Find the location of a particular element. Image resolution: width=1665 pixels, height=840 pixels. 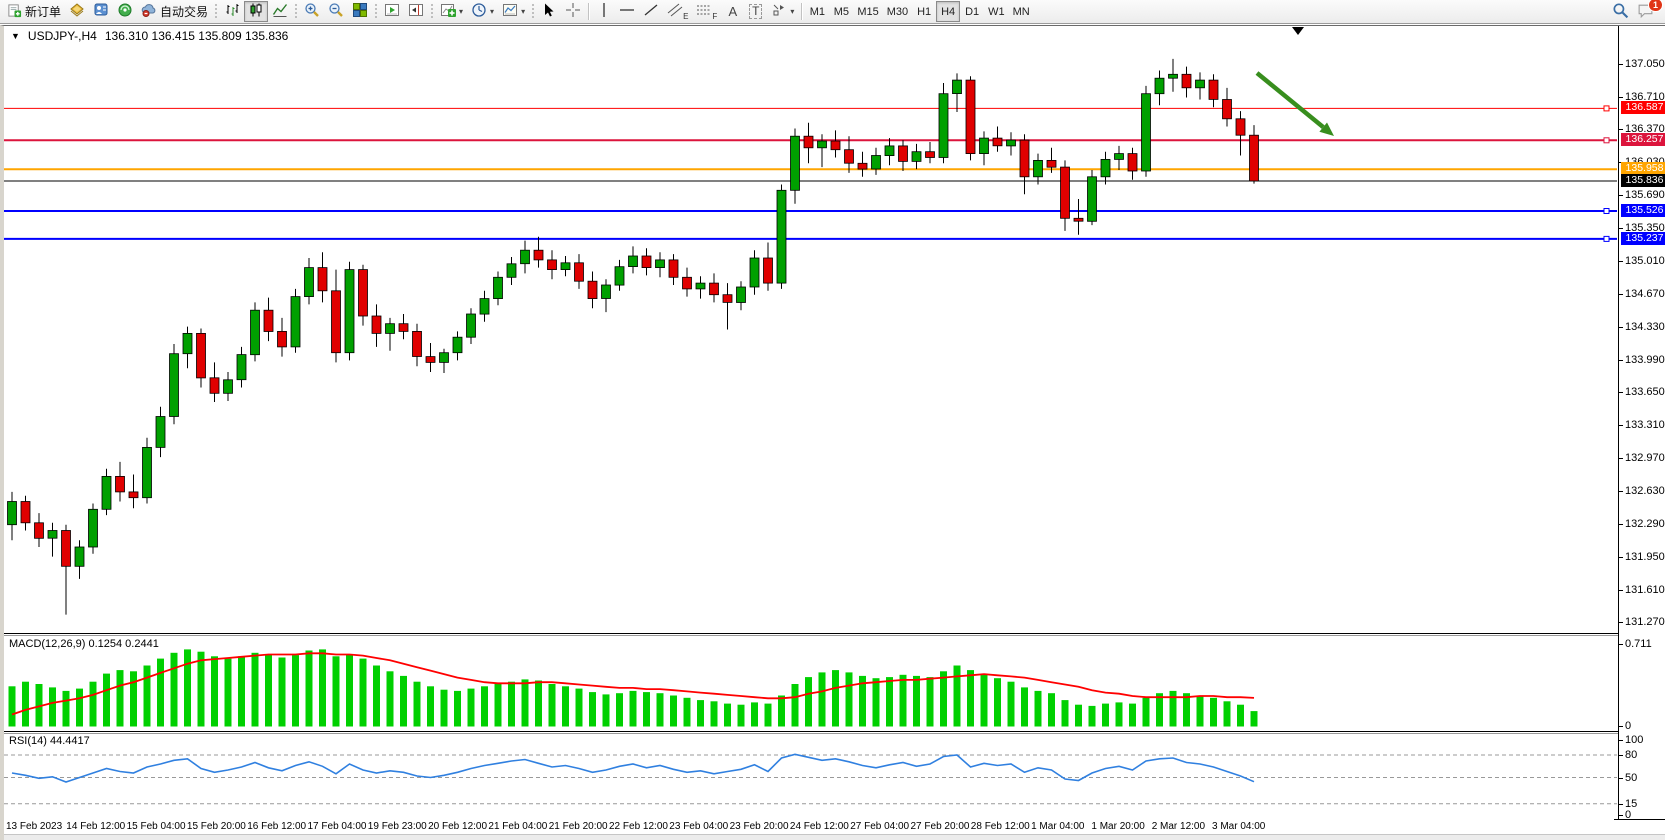

bar-chart-button is located at coordinates (232, 11).